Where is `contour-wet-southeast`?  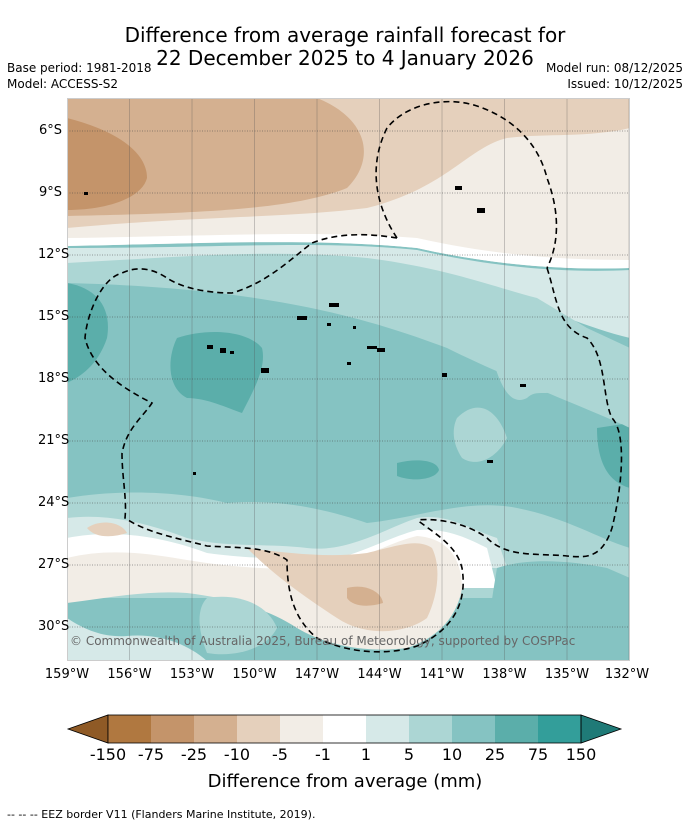
contour-wet-southeast is located at coordinates (558, 611).